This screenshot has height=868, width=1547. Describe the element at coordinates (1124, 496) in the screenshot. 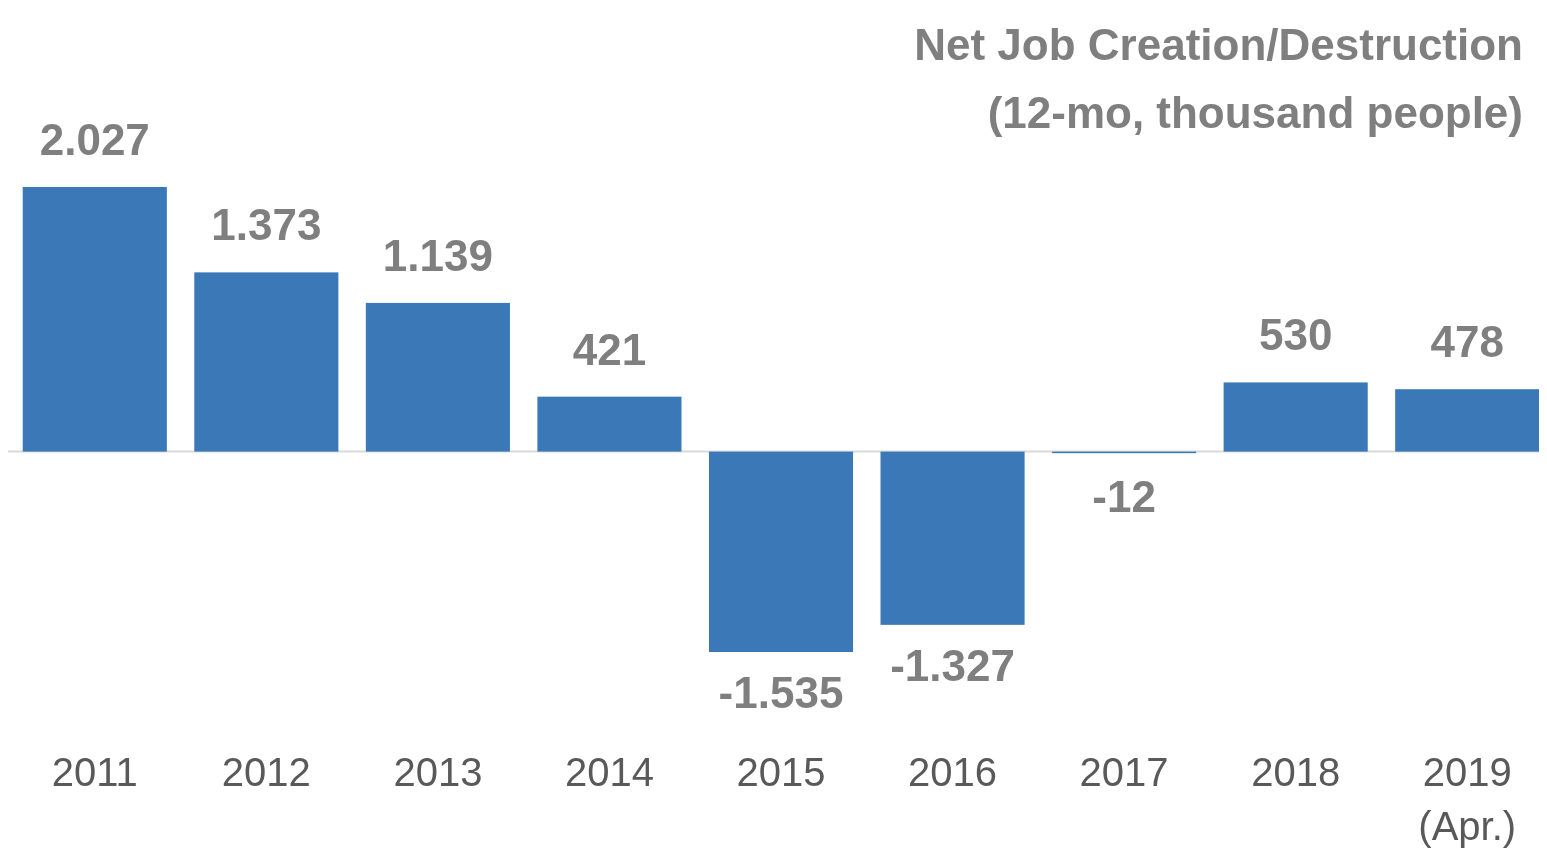

I see `data-label: -12` at that location.